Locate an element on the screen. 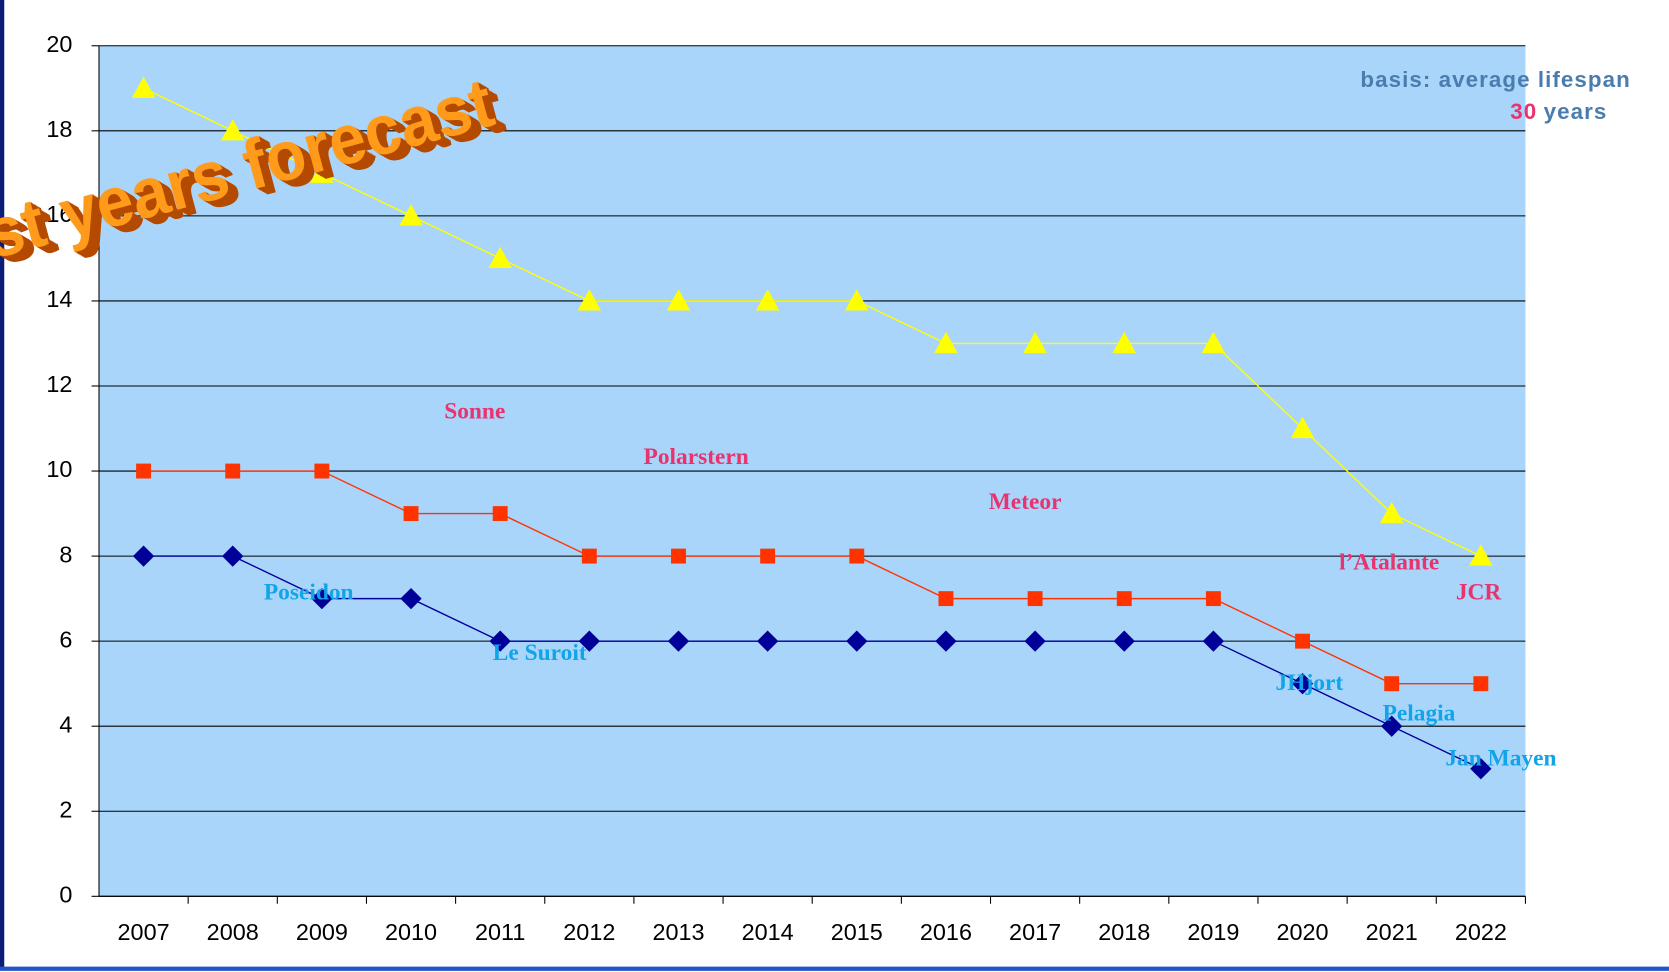  note-line: 30 years is located at coordinates (1558, 111).